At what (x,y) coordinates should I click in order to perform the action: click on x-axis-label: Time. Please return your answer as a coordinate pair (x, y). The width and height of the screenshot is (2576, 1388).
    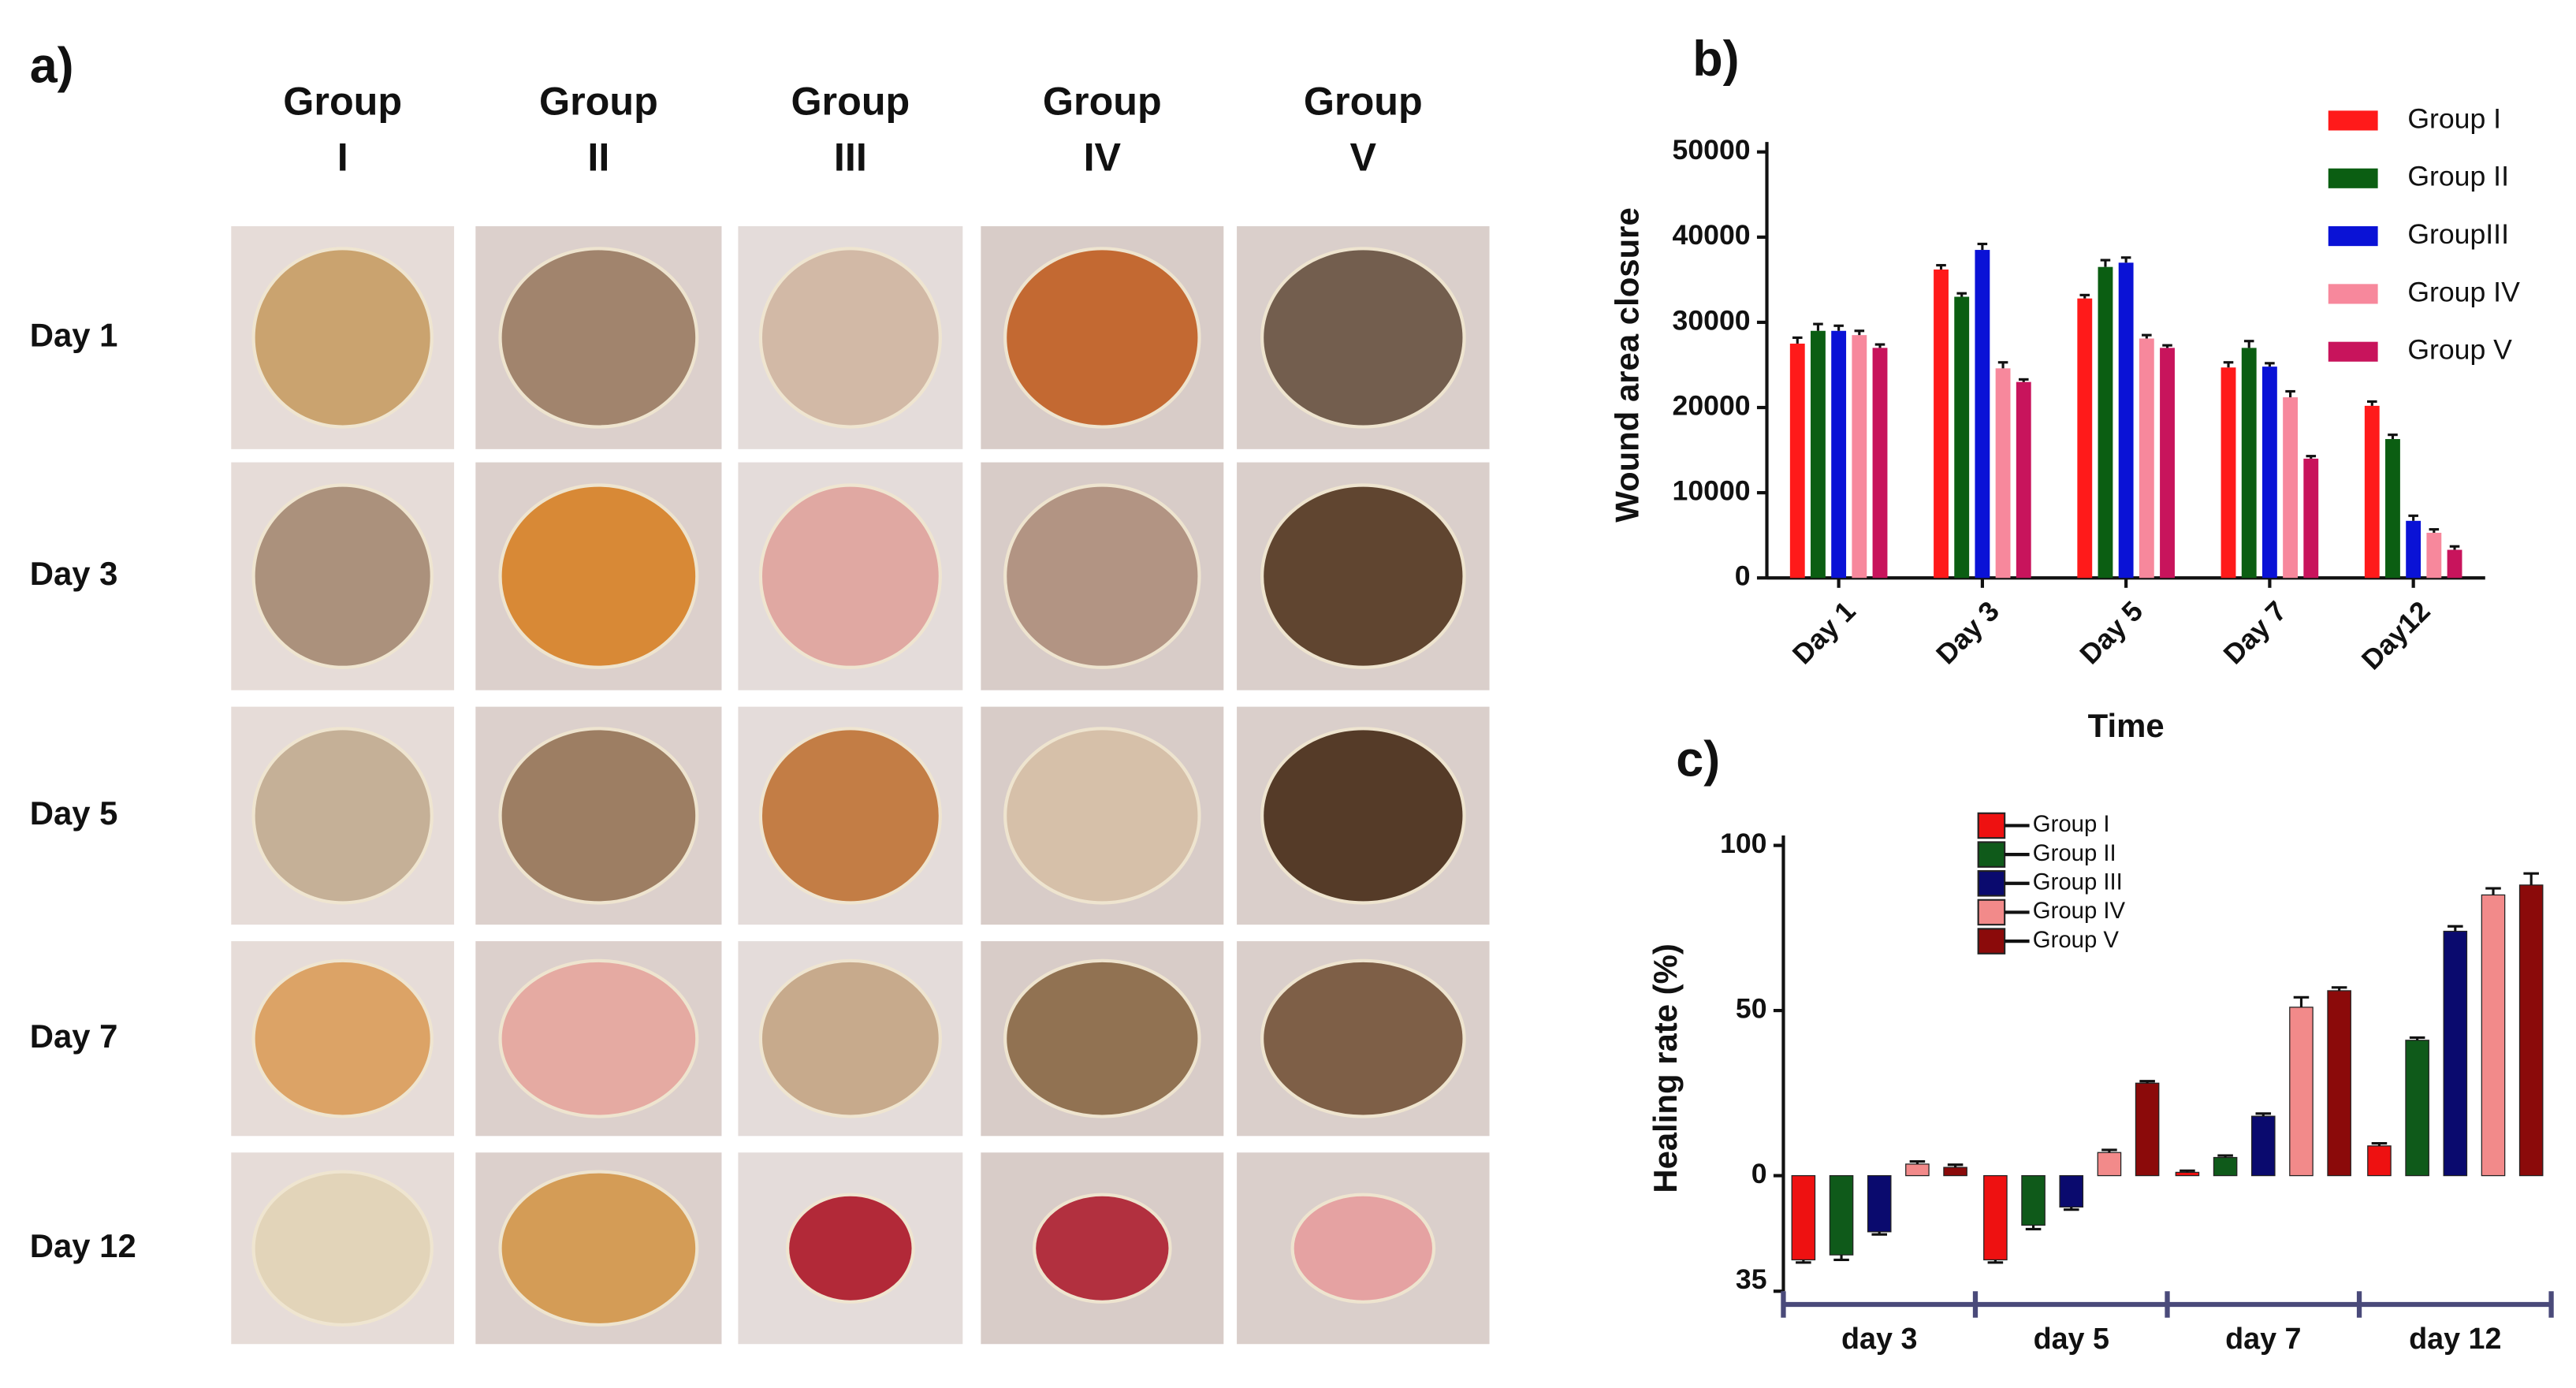
    Looking at the image, I should click on (2126, 725).